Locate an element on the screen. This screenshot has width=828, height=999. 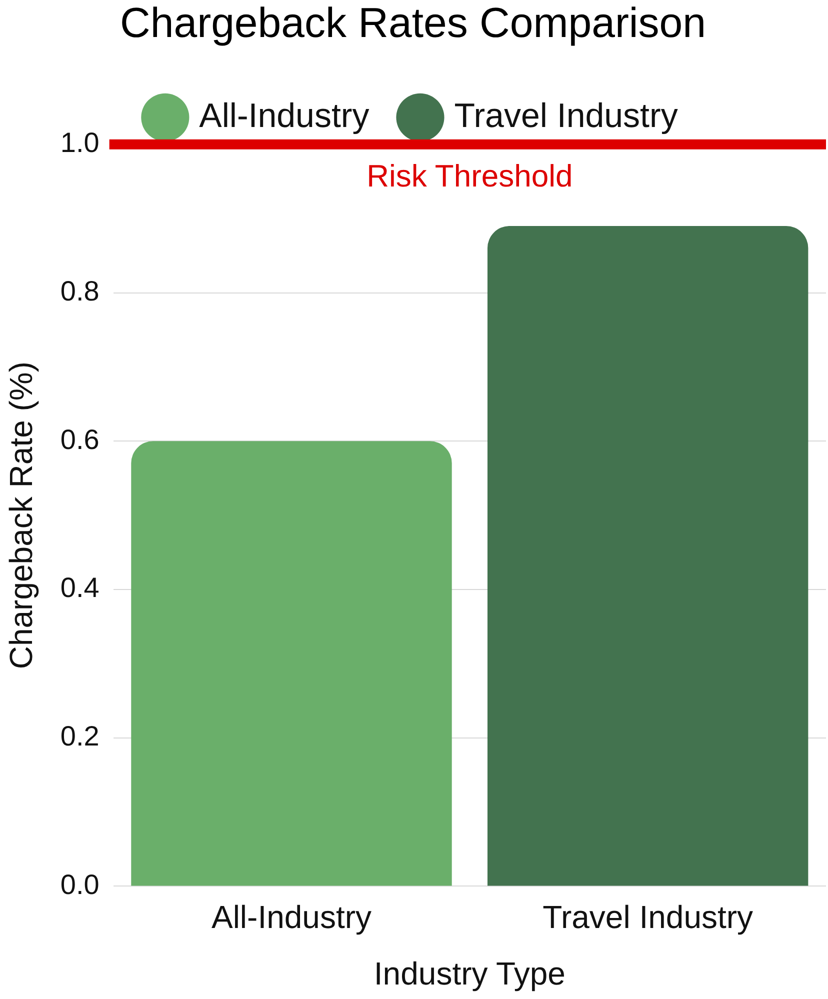
legend-label: All-Industry is located at coordinates (284, 115).